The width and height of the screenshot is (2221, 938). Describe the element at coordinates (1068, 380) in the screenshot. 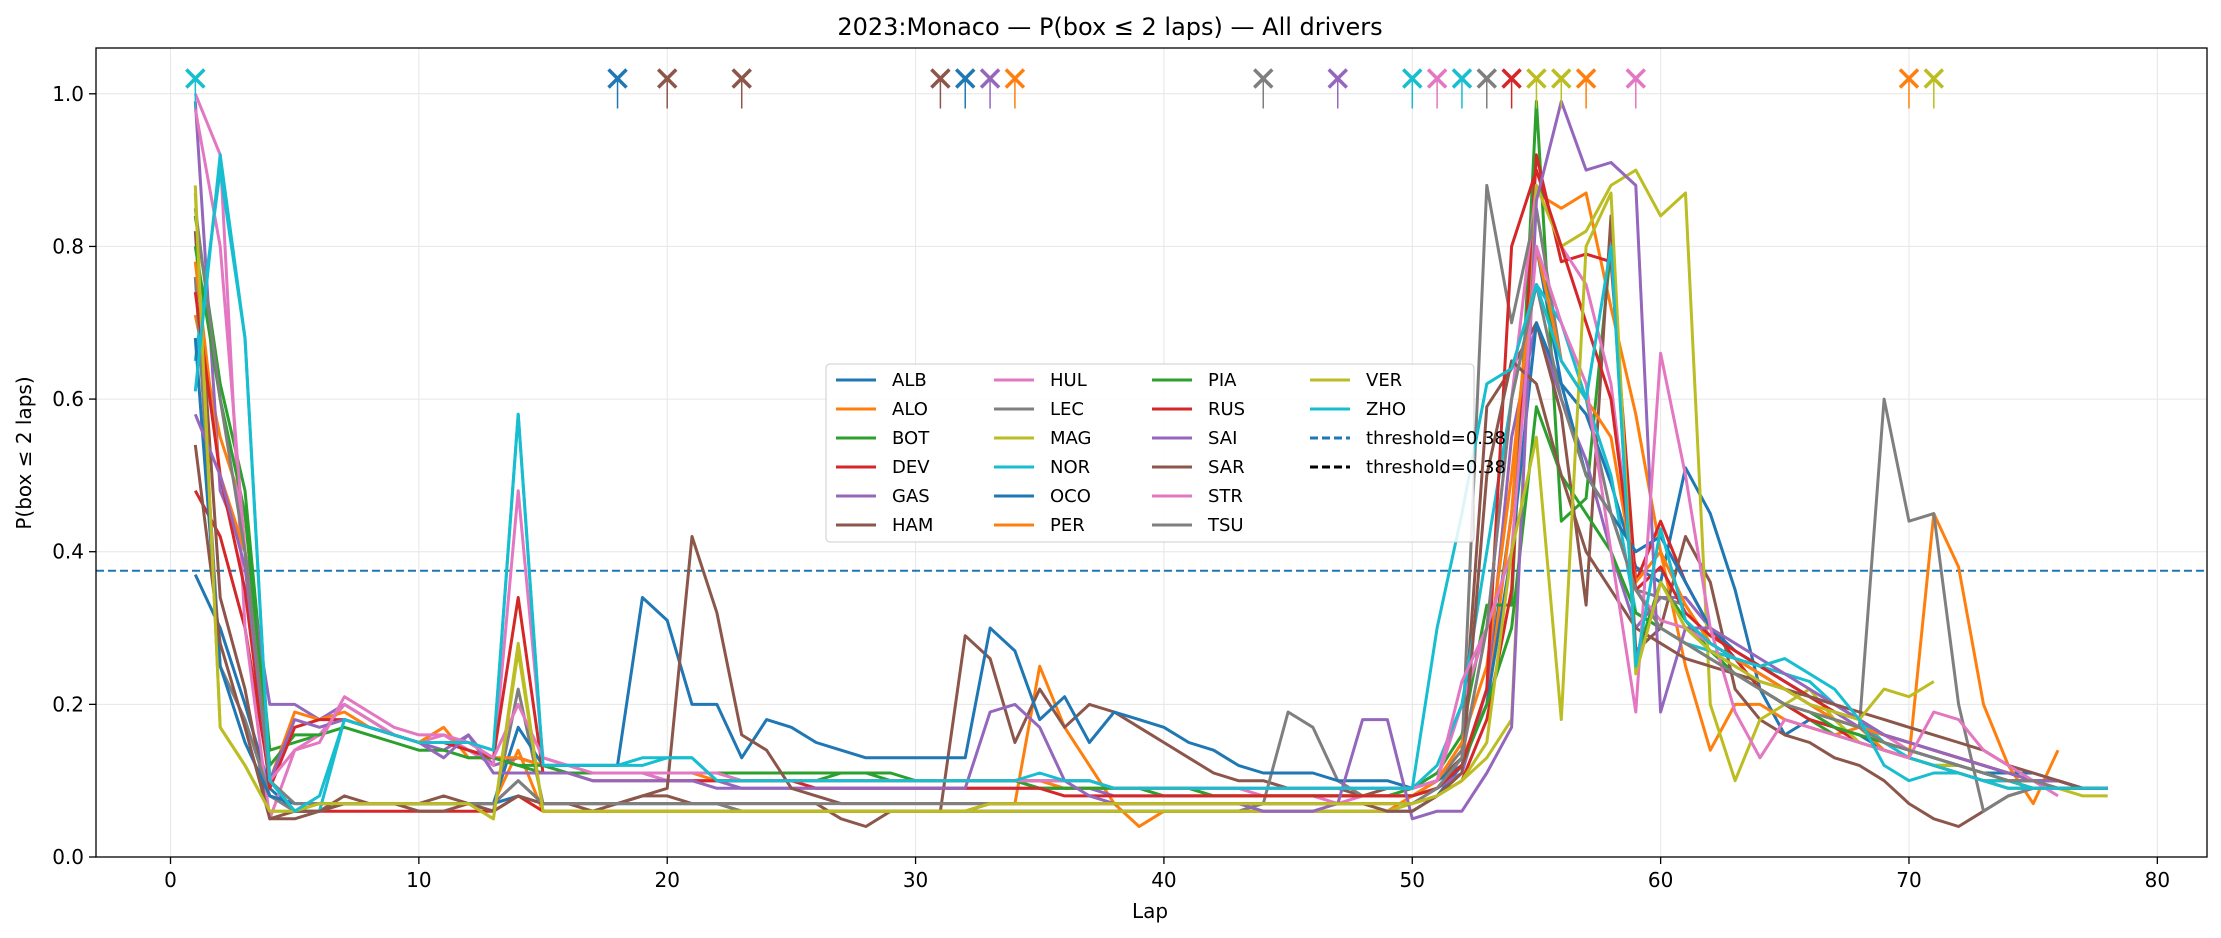

I see `legend-label: HUL` at that location.